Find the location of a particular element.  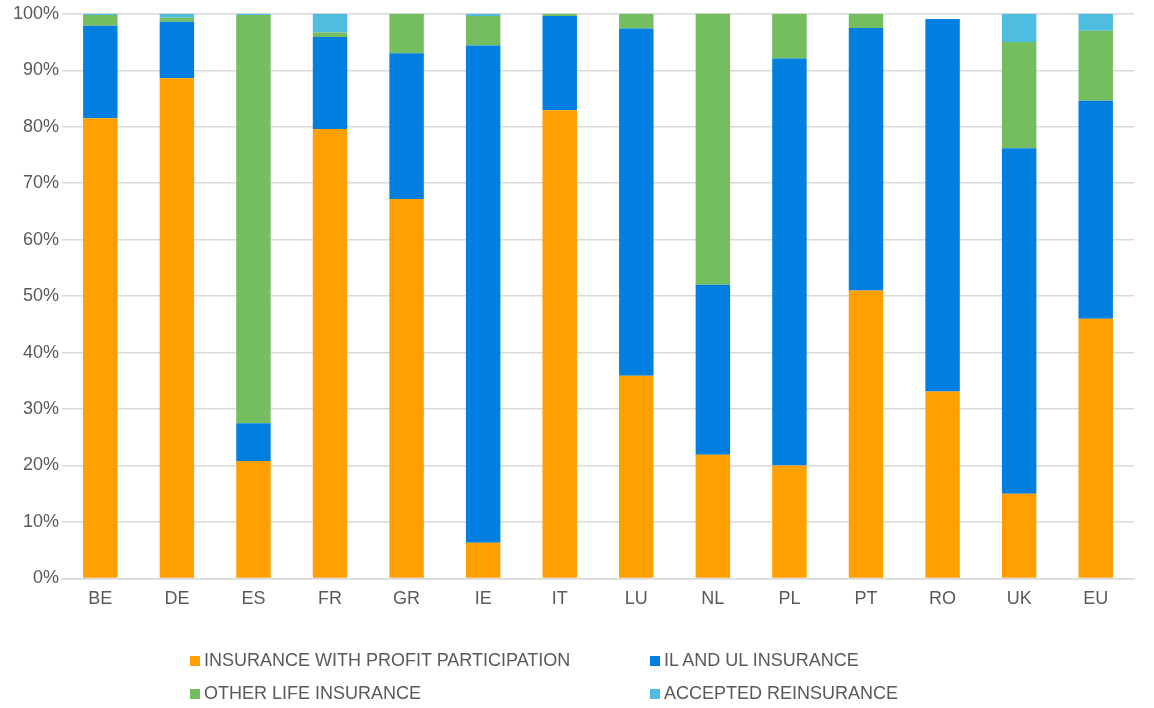

y-tick-label: 0% is located at coordinates (46, 577).